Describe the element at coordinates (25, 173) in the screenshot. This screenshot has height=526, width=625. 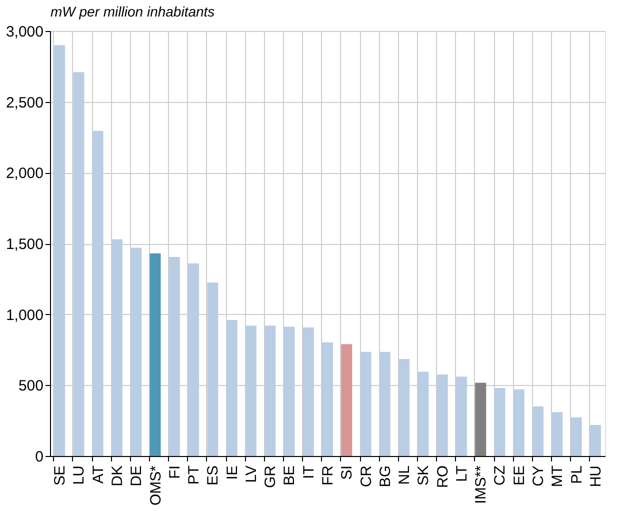
I see `y-tick-label: 2,000` at that location.